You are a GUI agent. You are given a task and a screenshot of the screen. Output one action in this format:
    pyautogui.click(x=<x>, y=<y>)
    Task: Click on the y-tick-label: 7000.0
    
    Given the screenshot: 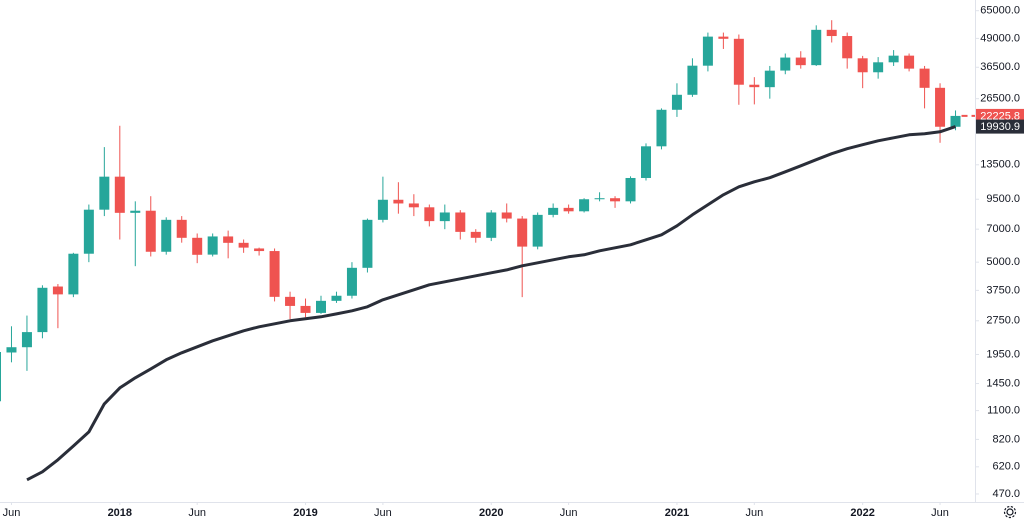 What is the action you would take?
    pyautogui.click(x=1003, y=229)
    